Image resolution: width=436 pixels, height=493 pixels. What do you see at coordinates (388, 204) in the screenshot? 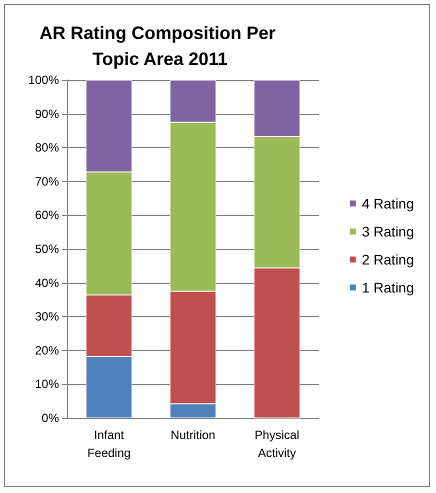
I see `legend-label: 4 Rating` at bounding box center [388, 204].